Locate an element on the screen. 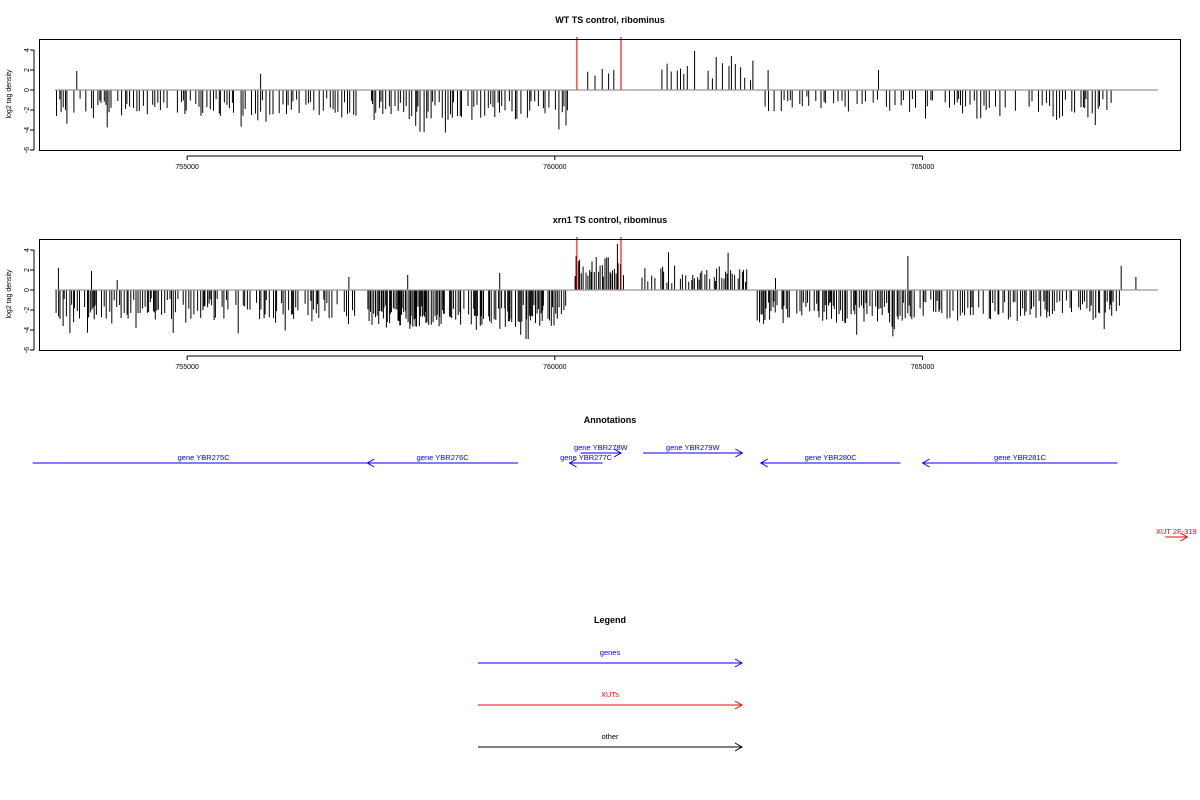 The width and height of the screenshot is (1200, 800). legend-label: XUTs is located at coordinates (610, 694).